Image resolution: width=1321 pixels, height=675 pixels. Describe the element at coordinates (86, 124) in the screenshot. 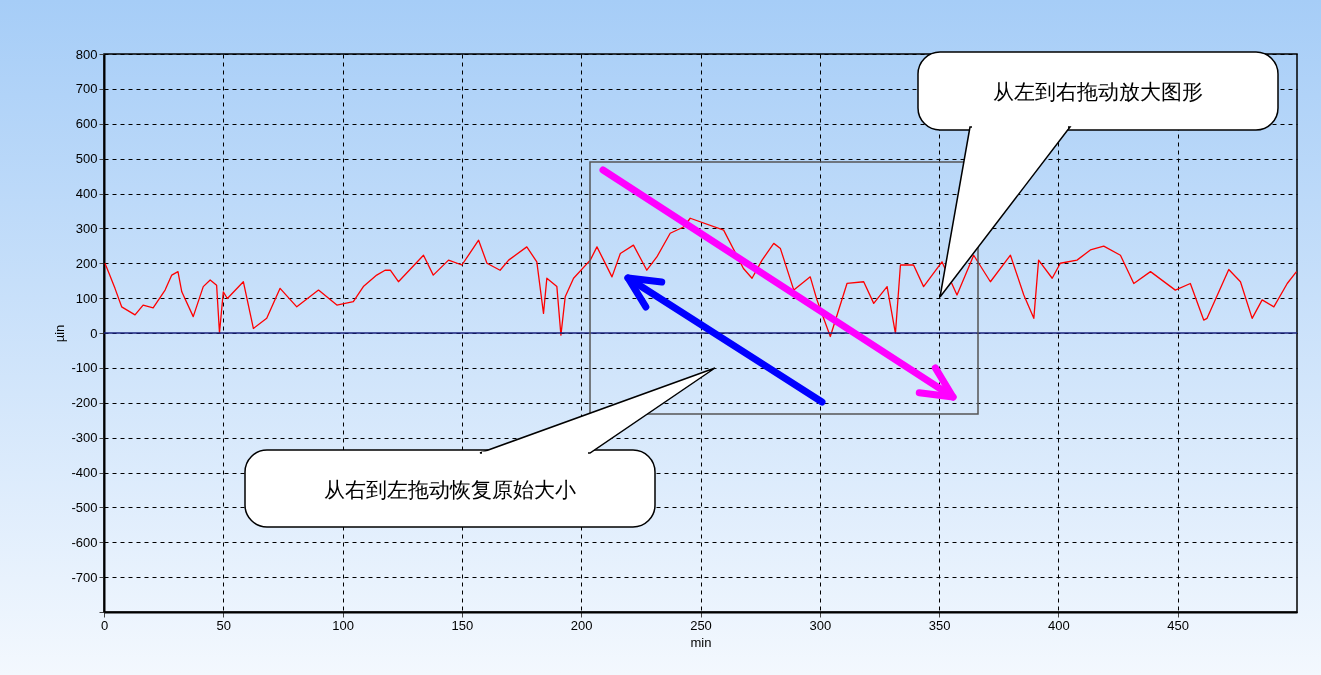

I see `y-tick-label: 600` at that location.